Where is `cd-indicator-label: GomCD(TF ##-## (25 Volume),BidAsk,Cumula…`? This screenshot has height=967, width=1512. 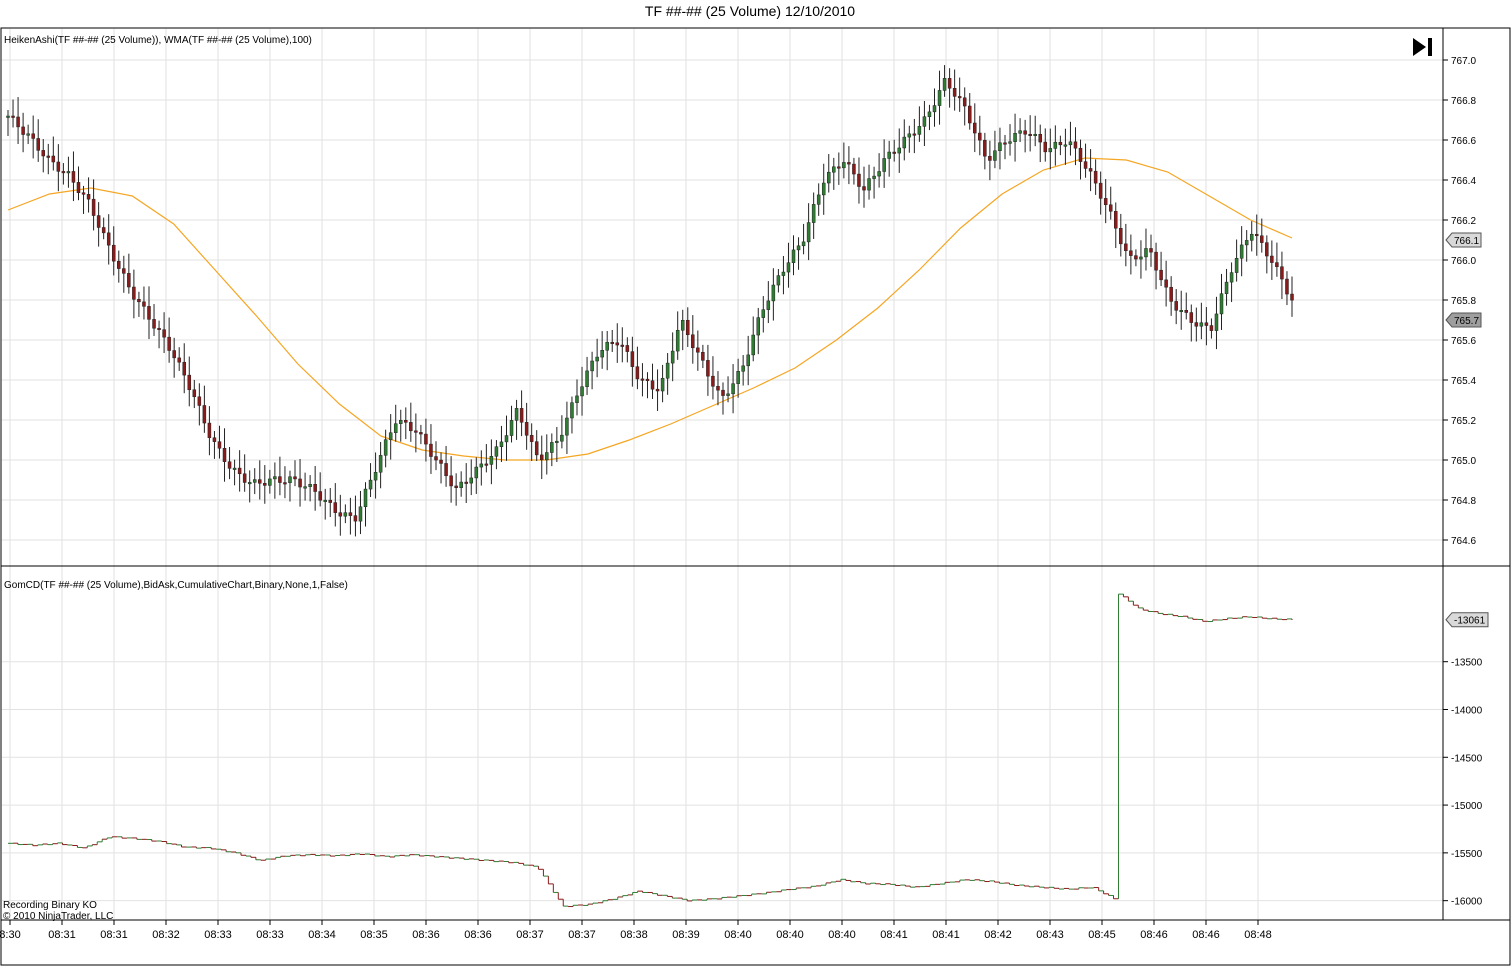
cd-indicator-label: GomCD(TF ##-## (25 Volume),BidAsk,Cumula… is located at coordinates (176, 585).